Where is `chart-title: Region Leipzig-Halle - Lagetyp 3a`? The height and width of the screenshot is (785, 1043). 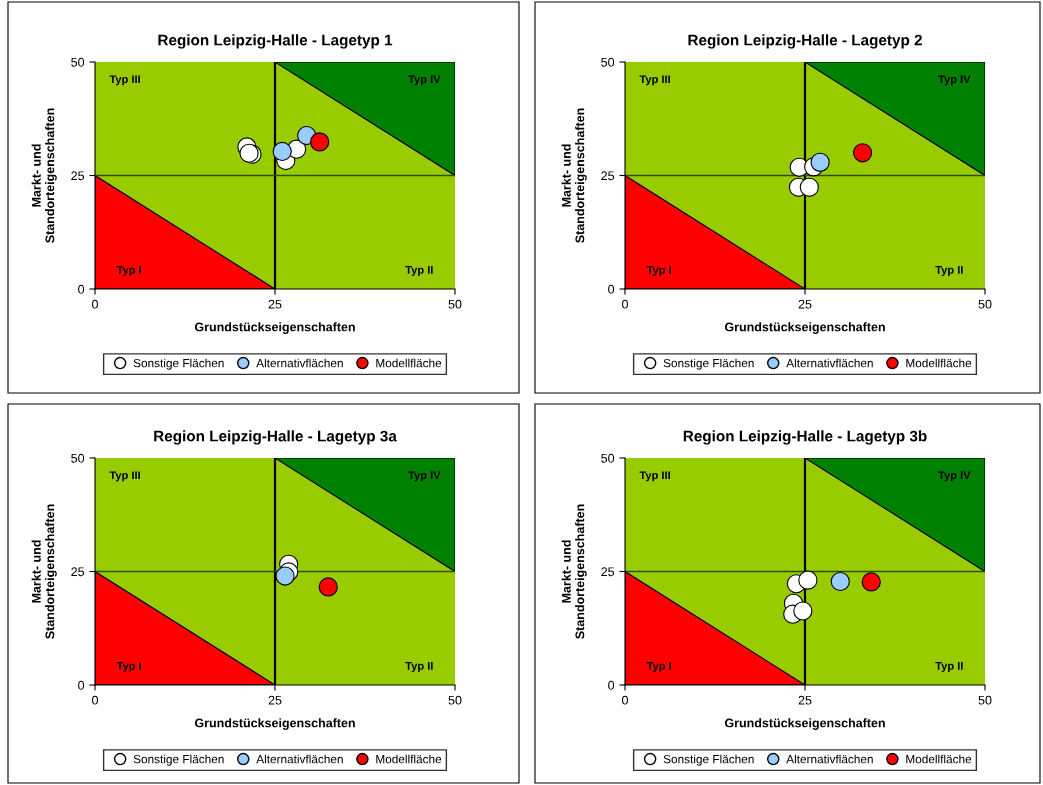
chart-title: Region Leipzig-Halle - Lagetyp 3a is located at coordinates (275, 437).